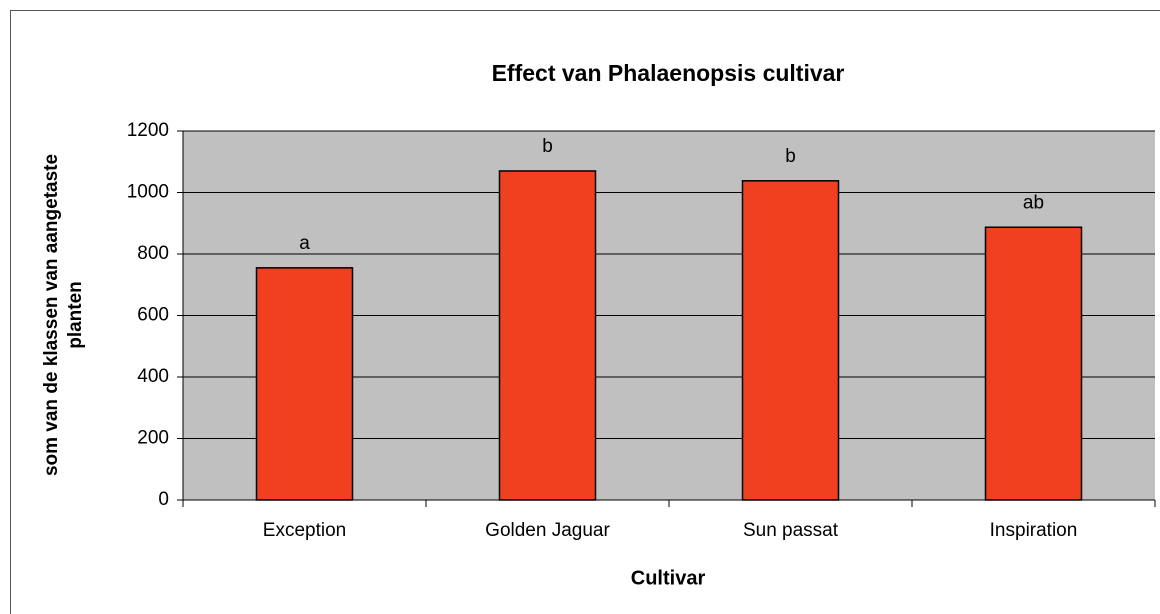  Describe the element at coordinates (75, 315) in the screenshot. I see `y-axis-label: planten` at that location.